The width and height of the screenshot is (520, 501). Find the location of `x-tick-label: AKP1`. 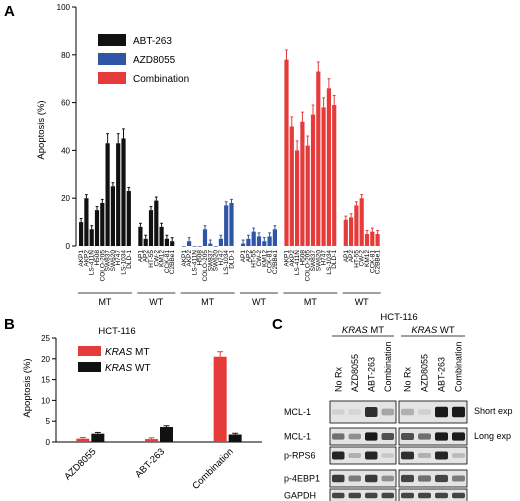

x-tick-label: AKP1 is located at coordinates (287, 258).